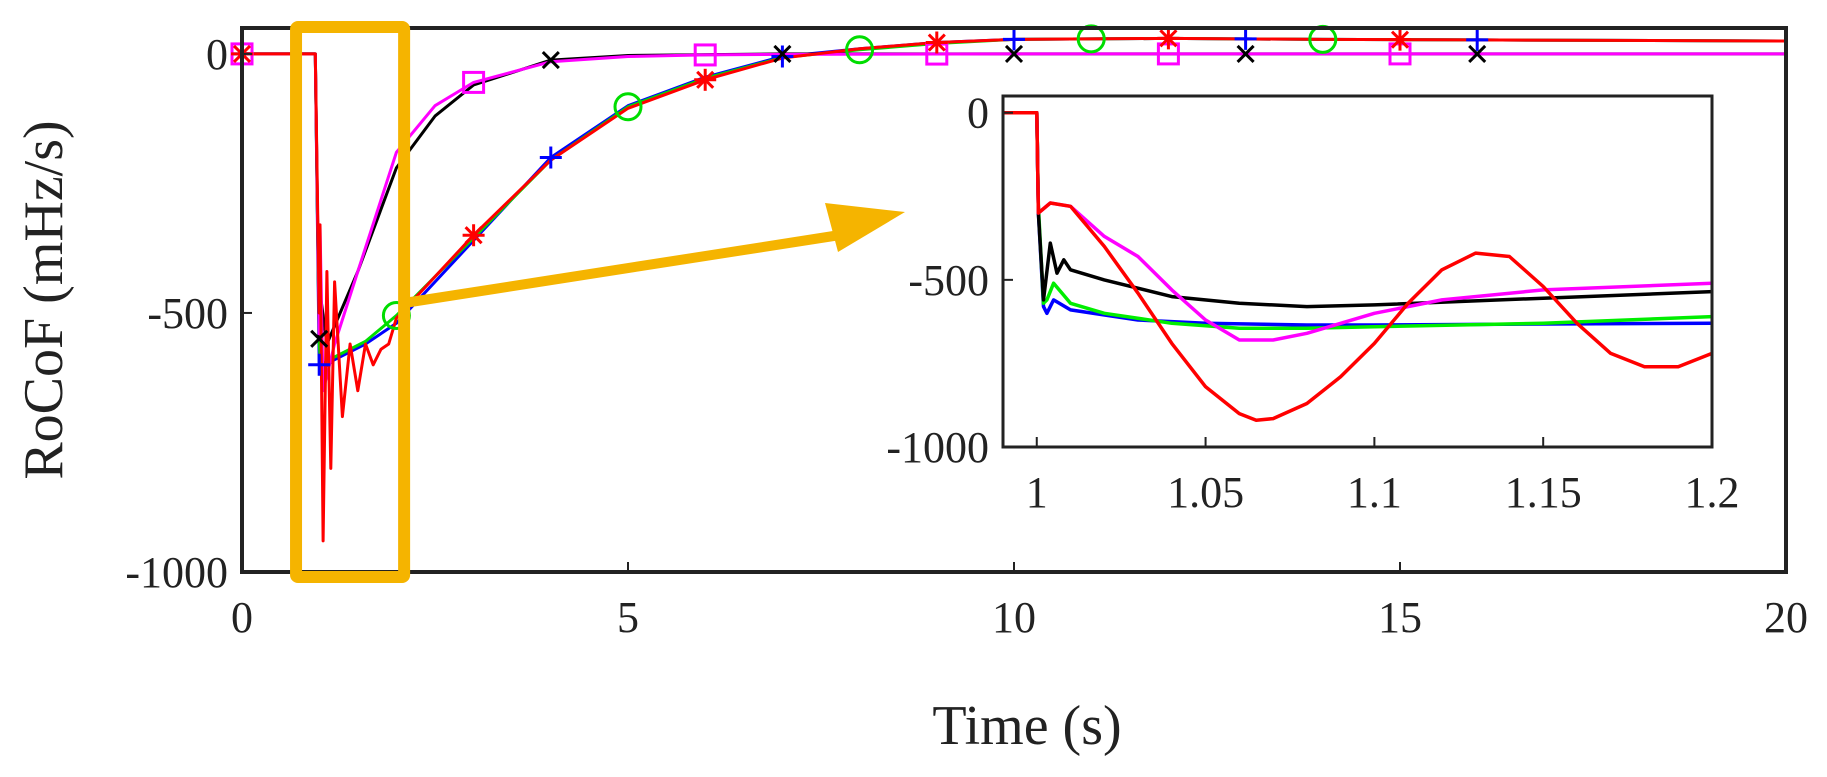 This screenshot has width=1827, height=777. What do you see at coordinates (978, 113) in the screenshot?
I see `inset-ytick-label-0: 0` at bounding box center [978, 113].